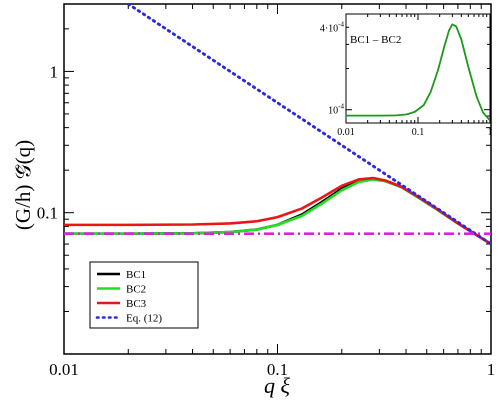 The image size is (498, 402). I want to click on legend-label-0: BC1, so click(136, 275).